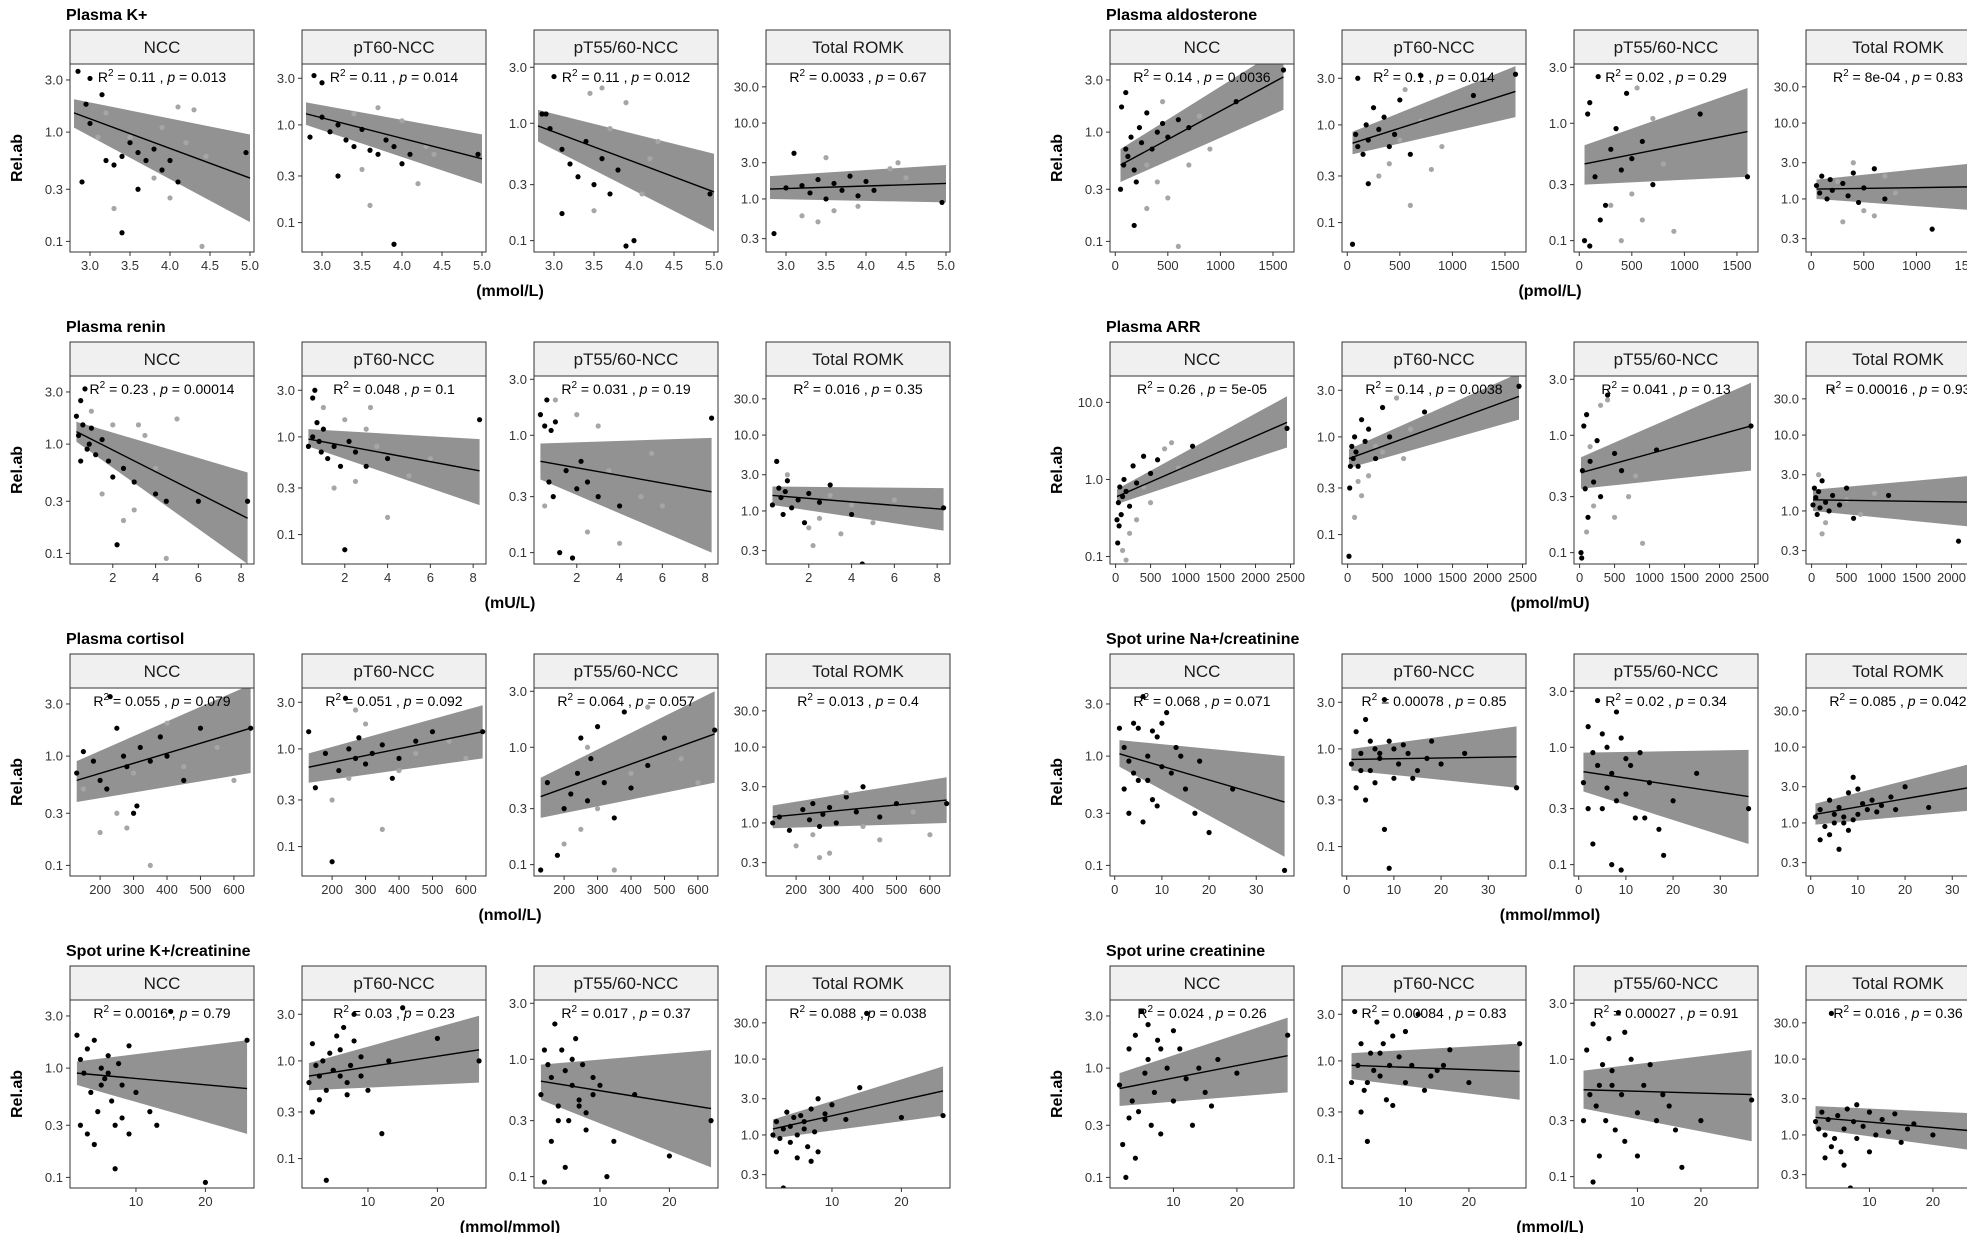 The height and width of the screenshot is (1233, 1967). Describe the element at coordinates (705, 577) in the screenshot. I see `x-tick-label: 8` at that location.